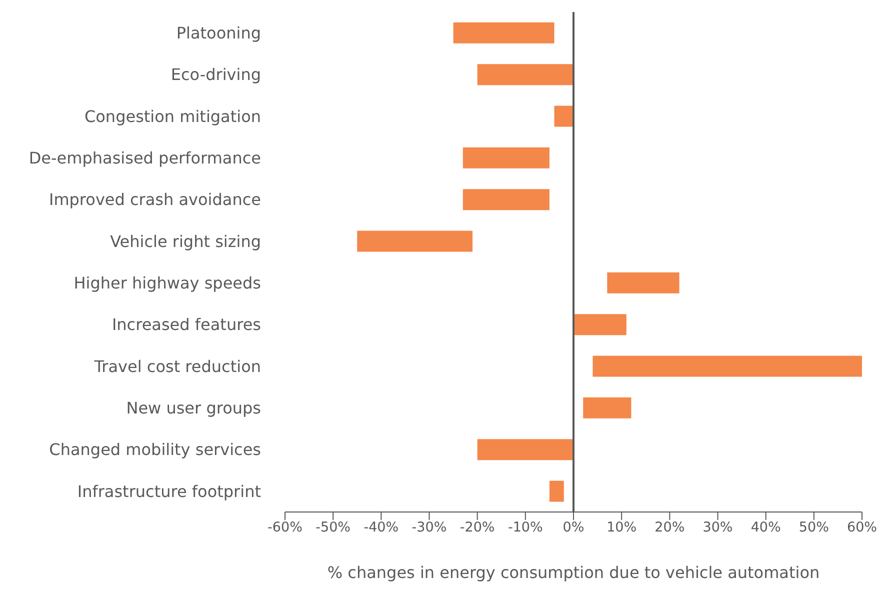 This screenshot has width=886, height=594. Describe the element at coordinates (477, 528) in the screenshot. I see `x-tick-label: -20%` at that location.